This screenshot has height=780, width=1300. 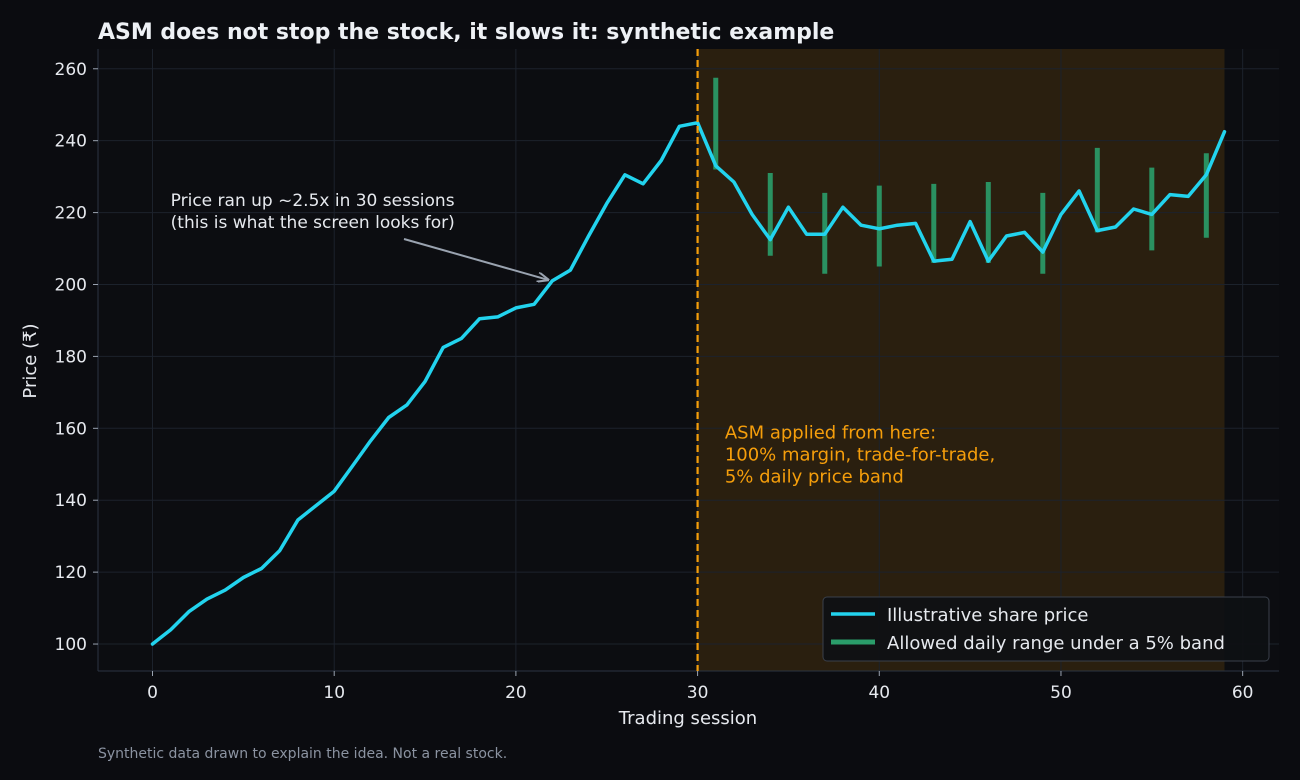 What do you see at coordinates (830, 432) in the screenshot?
I see `annotation-asm-line: ASM applied from here:` at bounding box center [830, 432].